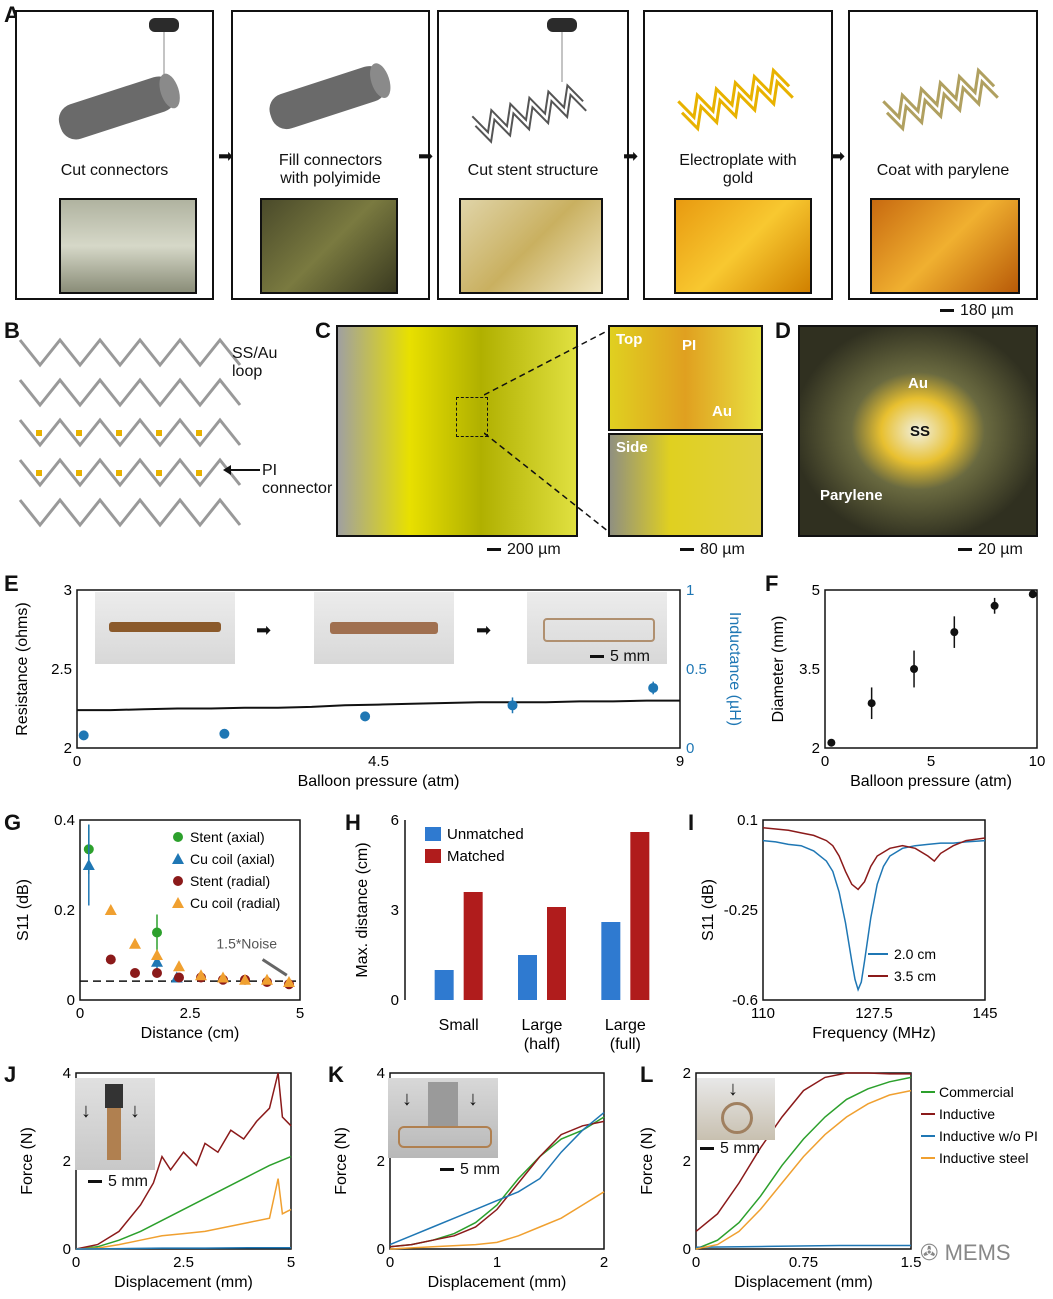 The height and width of the screenshot is (1299, 1053). I want to click on scale-bar-a: 180 µm, so click(977, 311).